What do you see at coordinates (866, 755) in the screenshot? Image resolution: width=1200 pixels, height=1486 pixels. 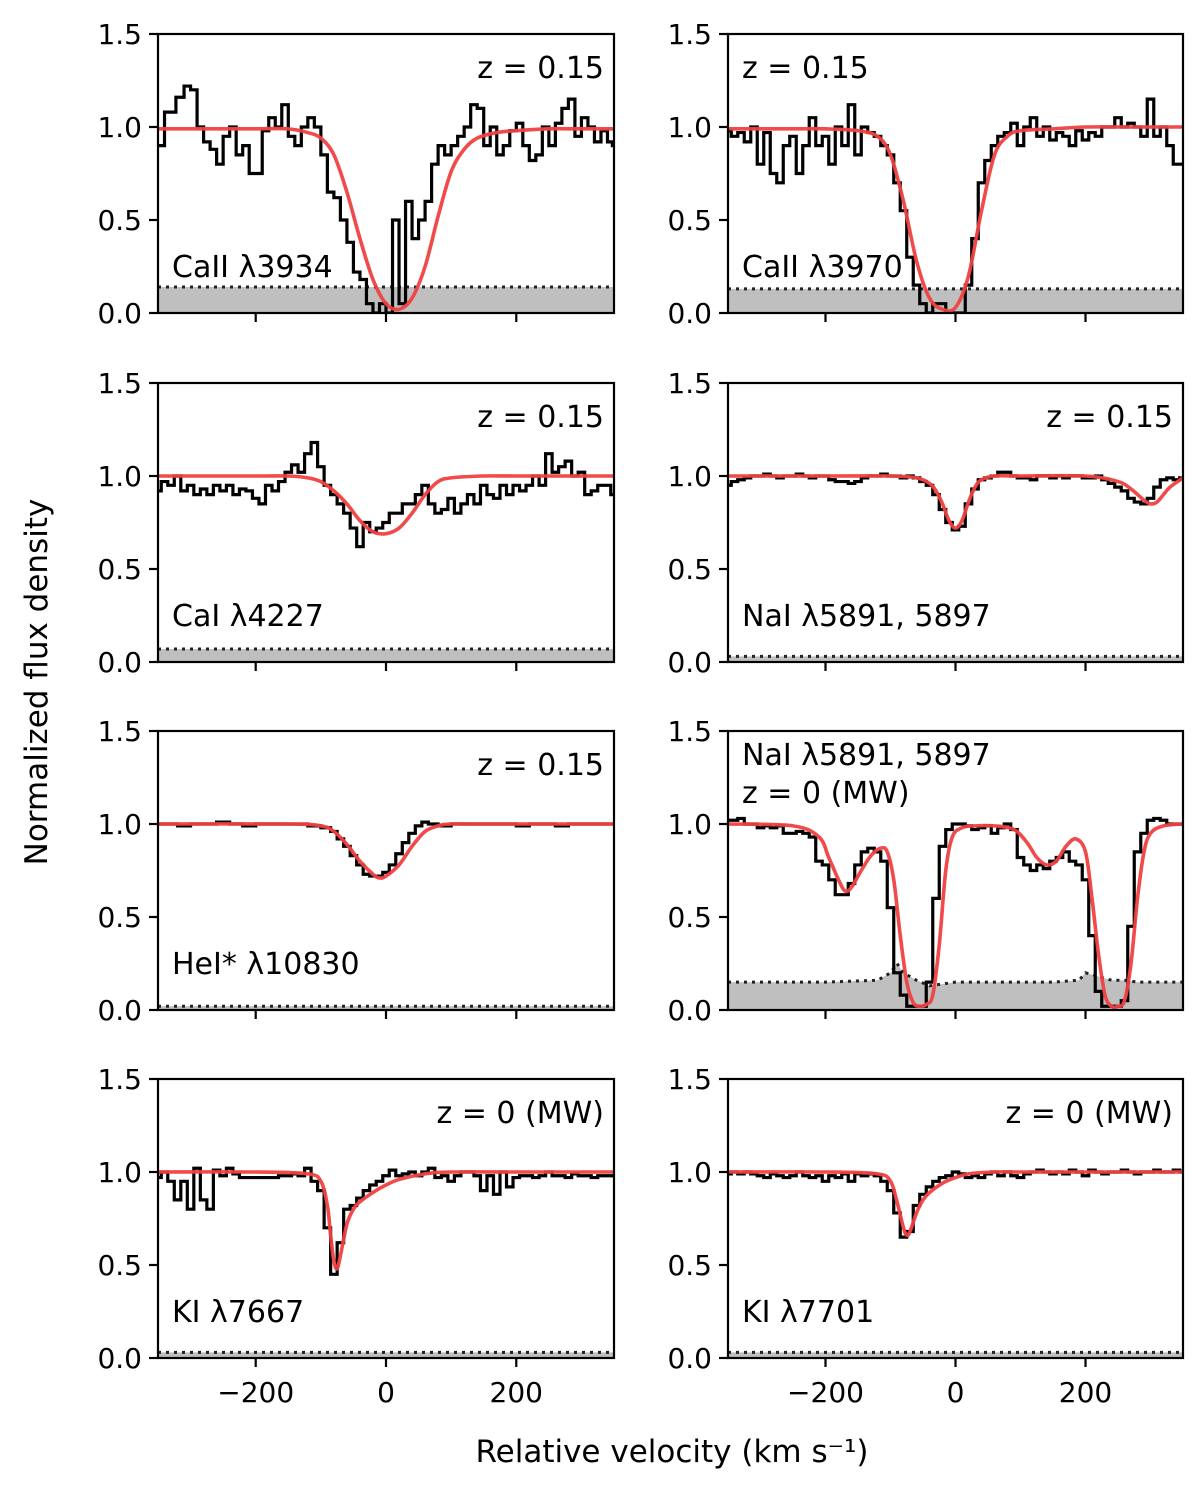 I see `species-label-top: NaI λ5891, 5897` at bounding box center [866, 755].